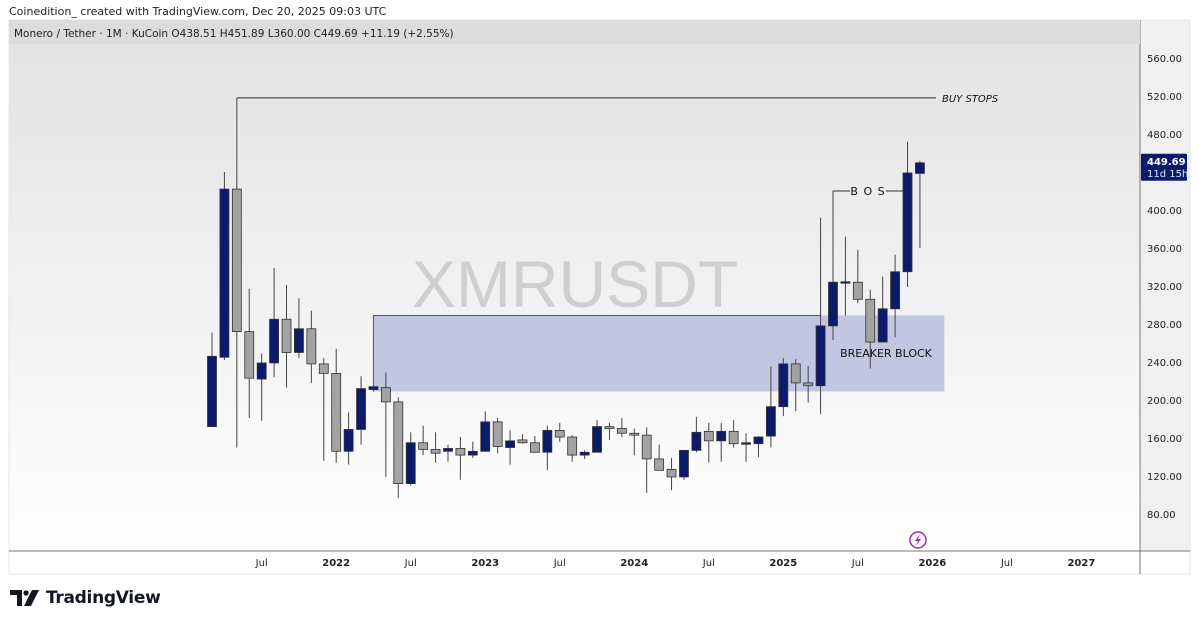 This screenshot has height=624, width=1199. I want to click on symbol-watermark: XMRUSDT, so click(575, 284).